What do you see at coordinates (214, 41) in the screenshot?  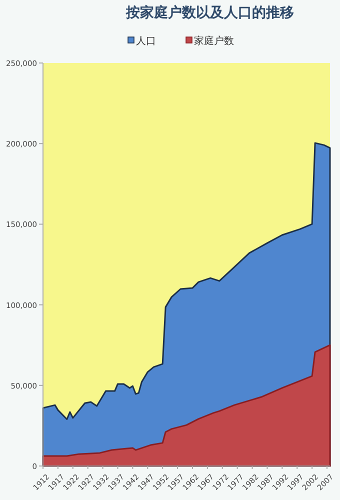 I see `legend-label: 家庭户数` at bounding box center [214, 41].